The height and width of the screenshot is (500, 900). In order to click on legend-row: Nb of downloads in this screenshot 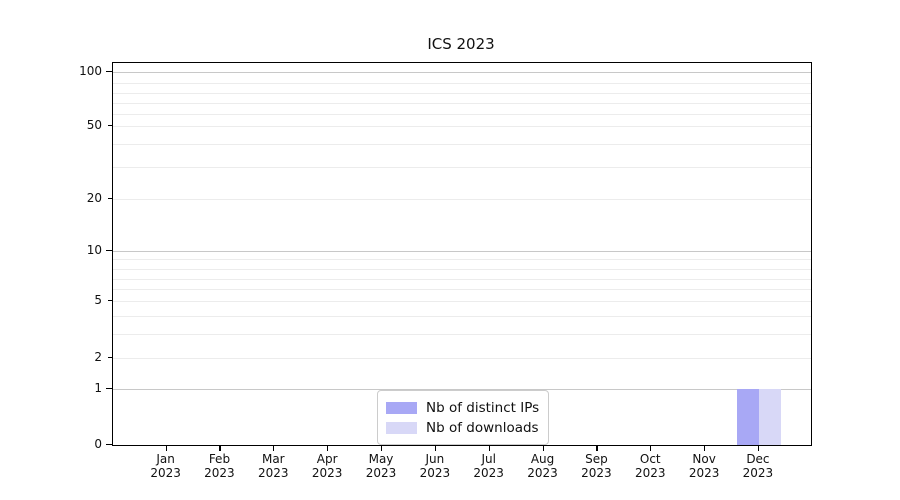, I will do `click(462, 428)`.